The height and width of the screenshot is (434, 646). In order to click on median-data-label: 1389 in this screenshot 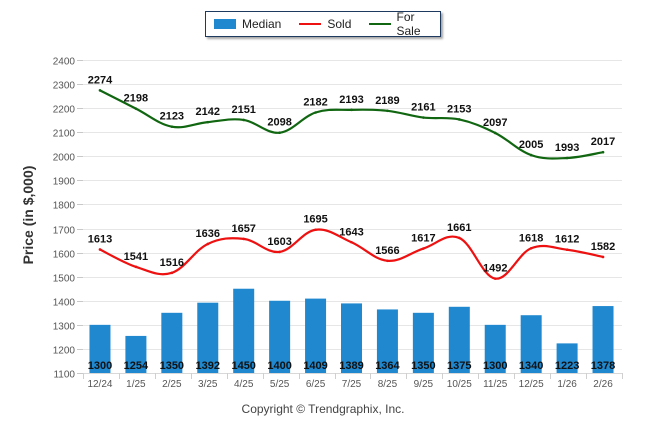, I will do `click(351, 366)`.